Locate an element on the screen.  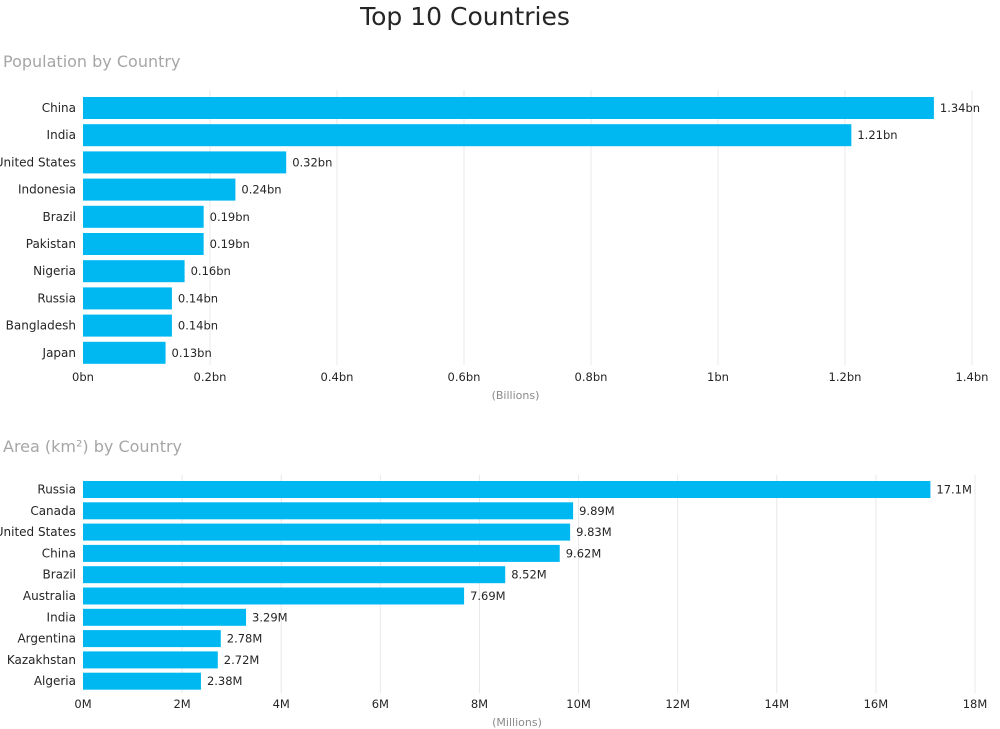
area-value-label: 3.29M is located at coordinates (270, 617).